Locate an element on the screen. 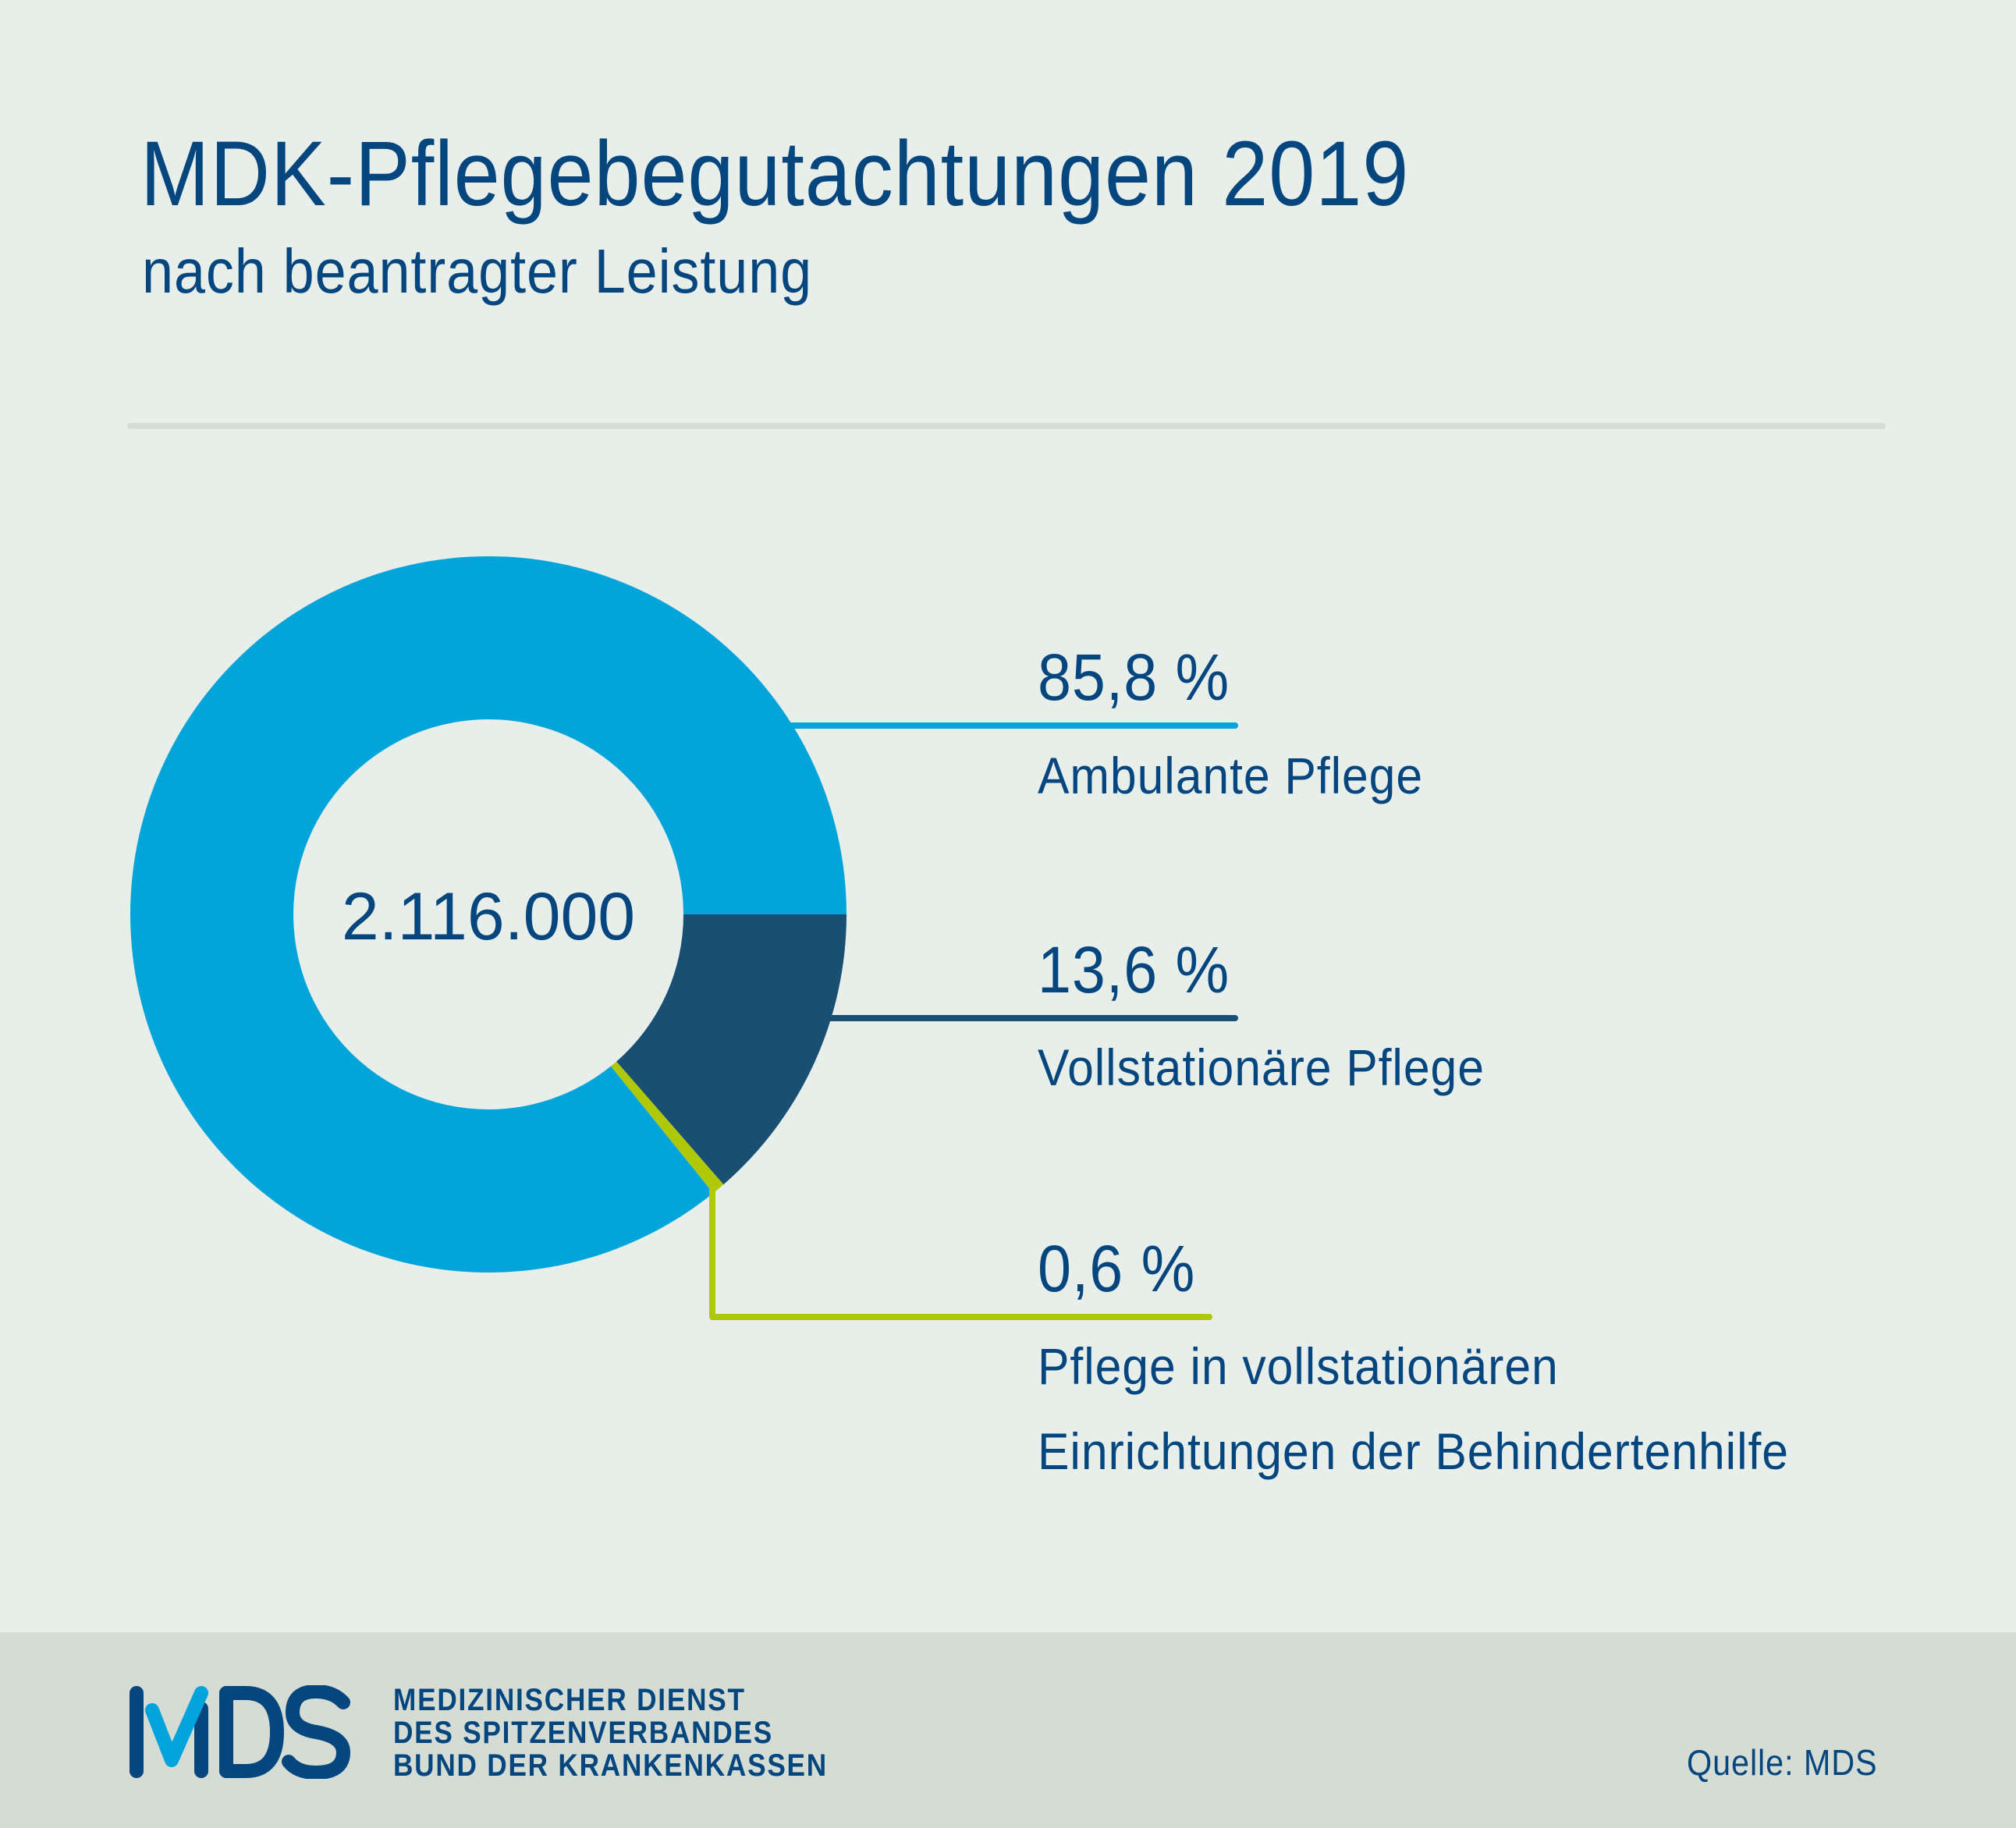 The width and height of the screenshot is (2016, 1828). chart-title: MDK-Pflegebegutachtungen 2019 is located at coordinates (775, 173).